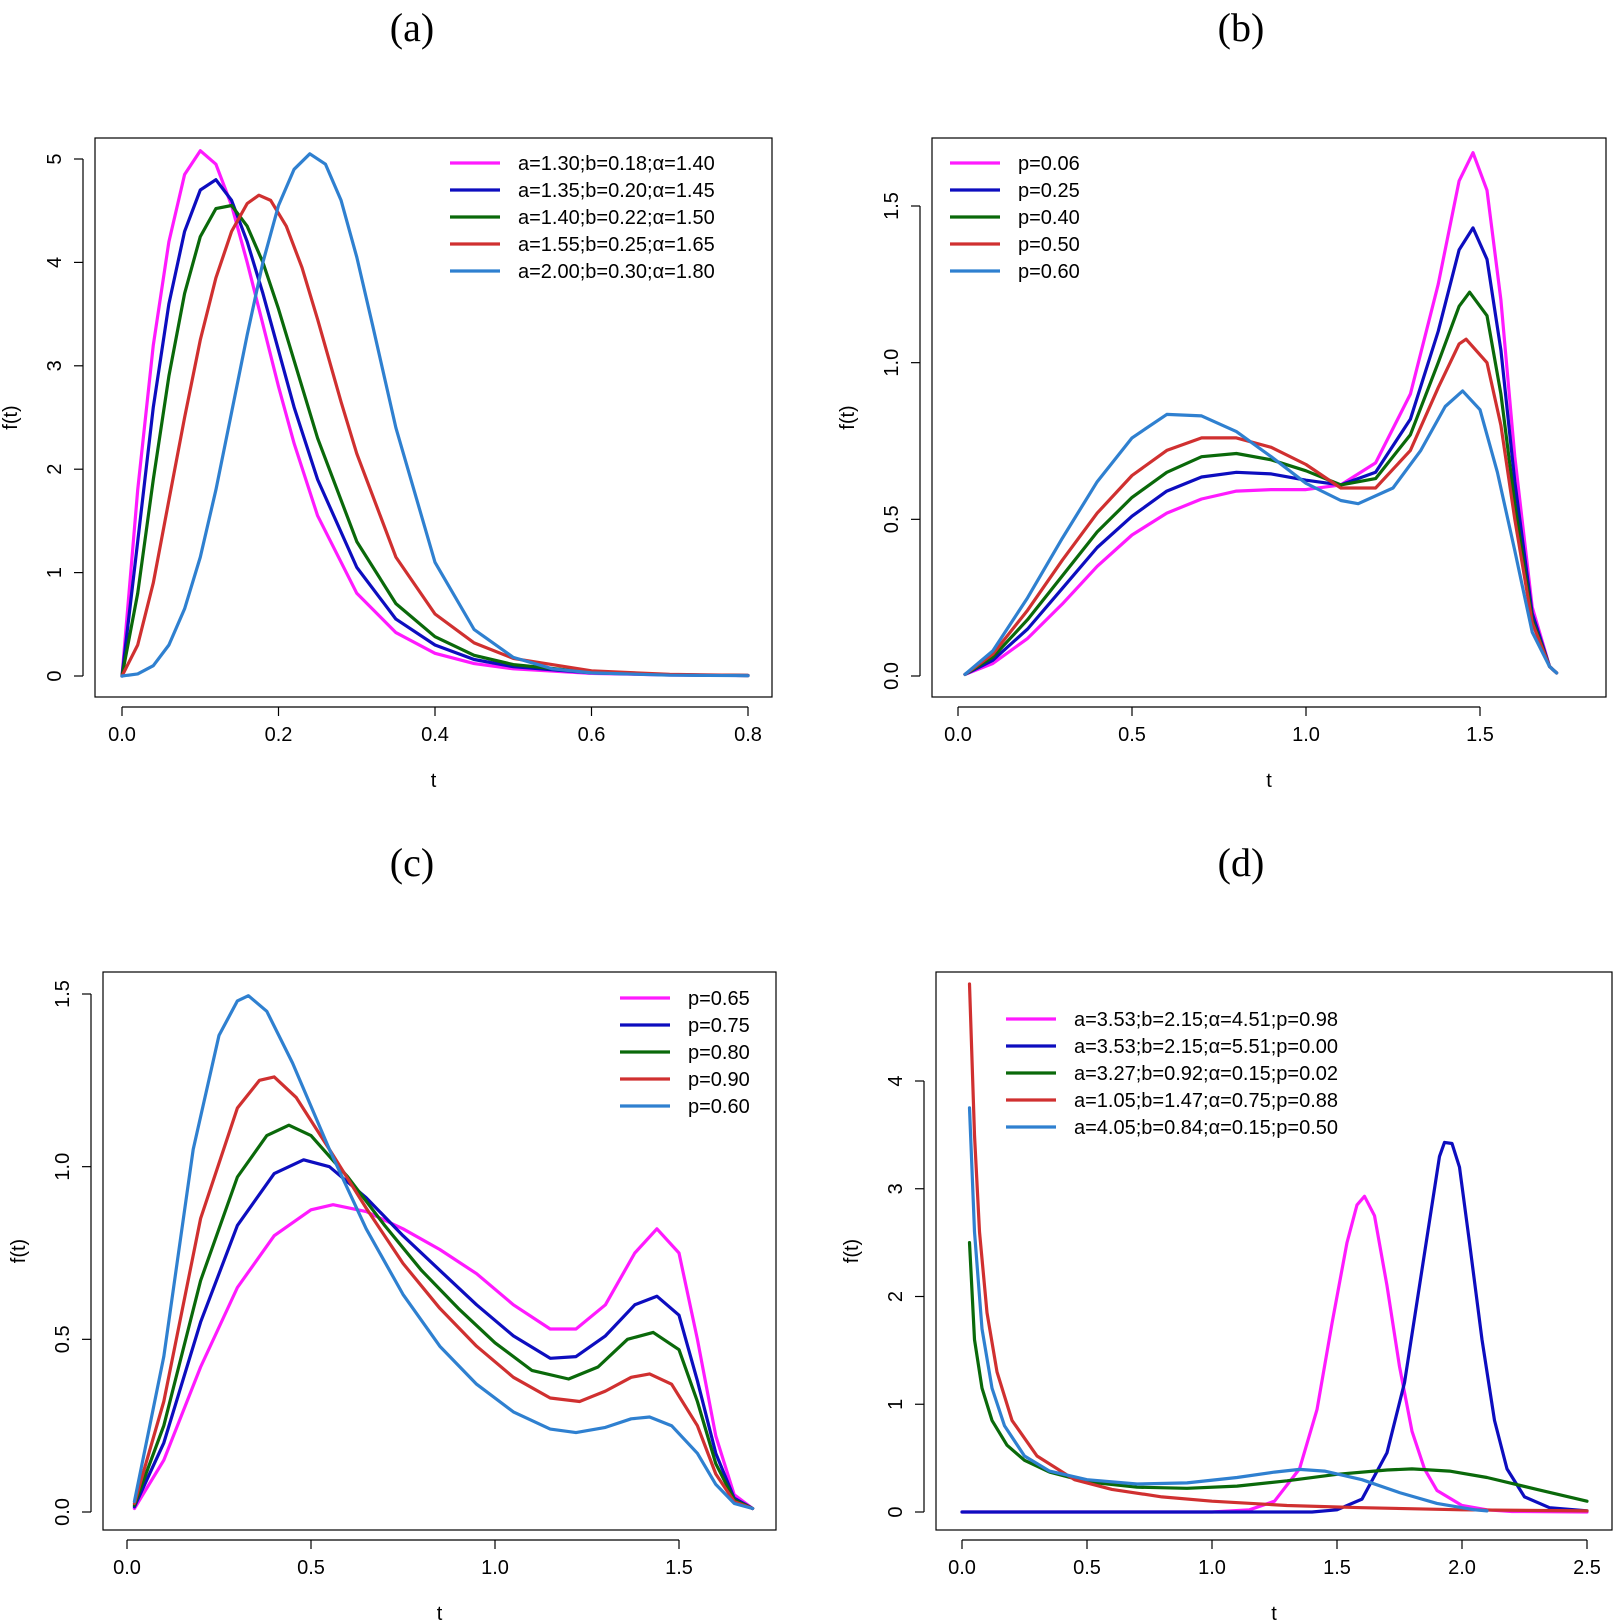 Image resolution: width=1617 pixels, height=1621 pixels. Describe the element at coordinates (412, 27) in the screenshot. I see `panel-letter: (a)` at that location.